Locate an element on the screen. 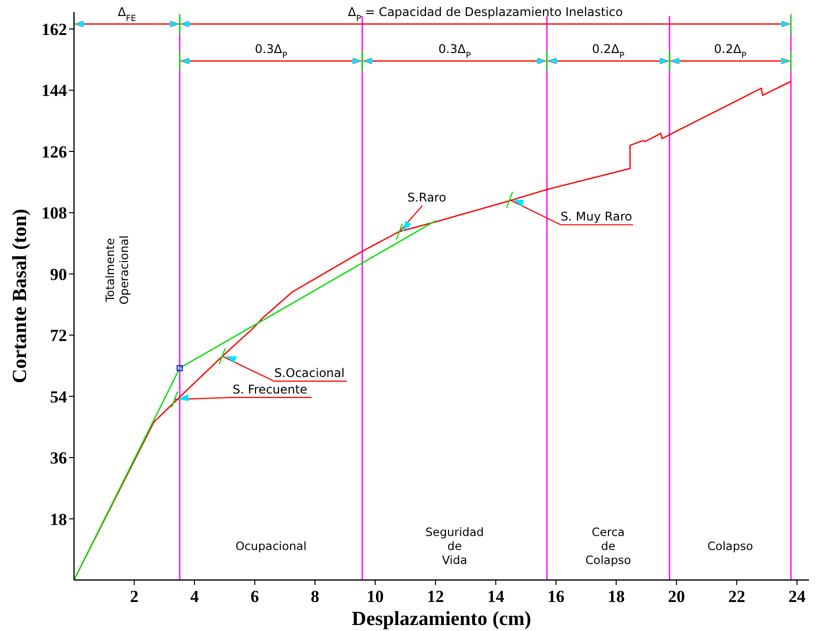  y-tick-label: 144 is located at coordinates (55, 90).